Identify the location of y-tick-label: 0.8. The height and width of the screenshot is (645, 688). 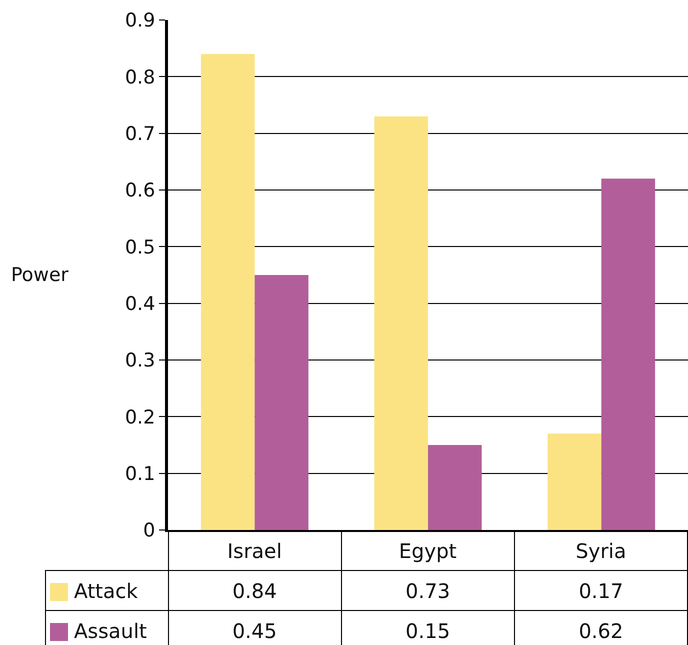
(140, 77).